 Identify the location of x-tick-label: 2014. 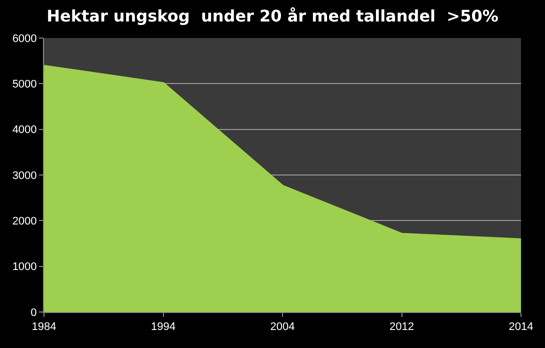
(521, 327).